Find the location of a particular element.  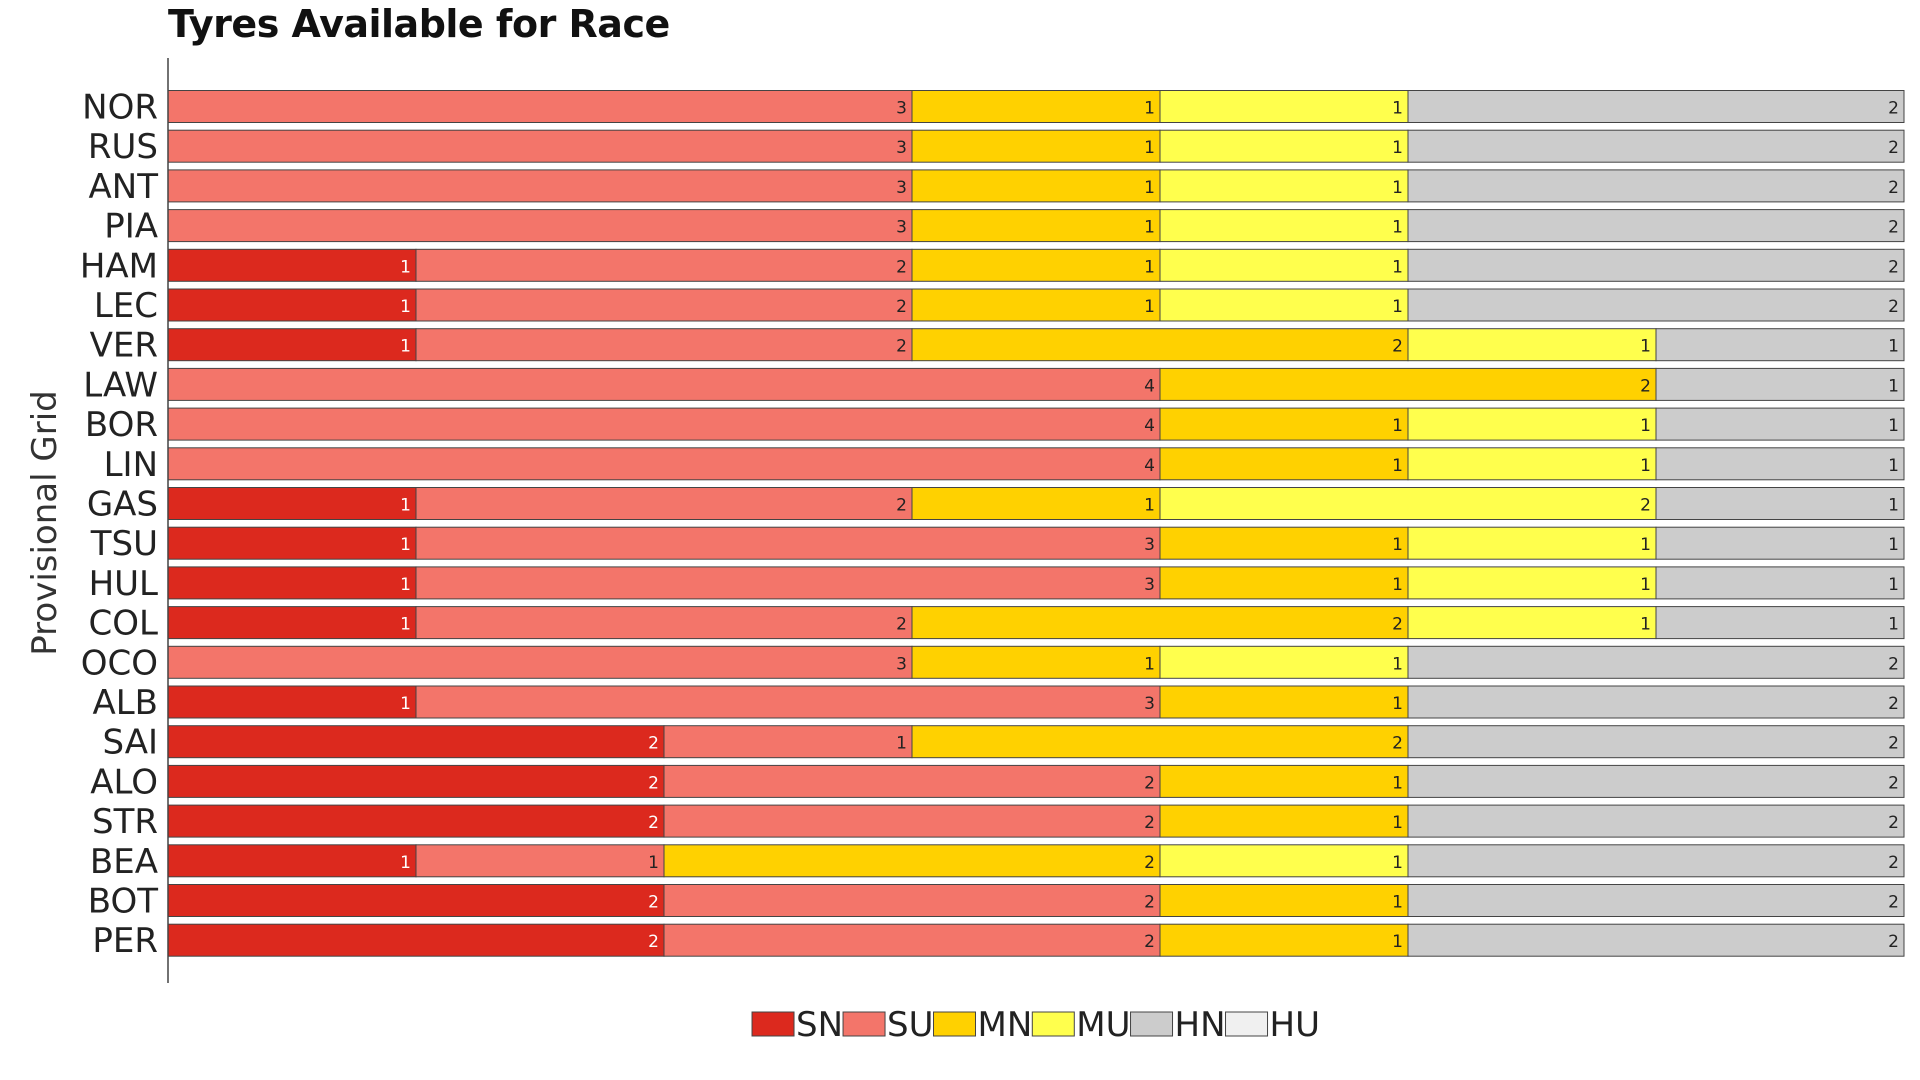

data-label-ant-su: 3 is located at coordinates (901, 188).